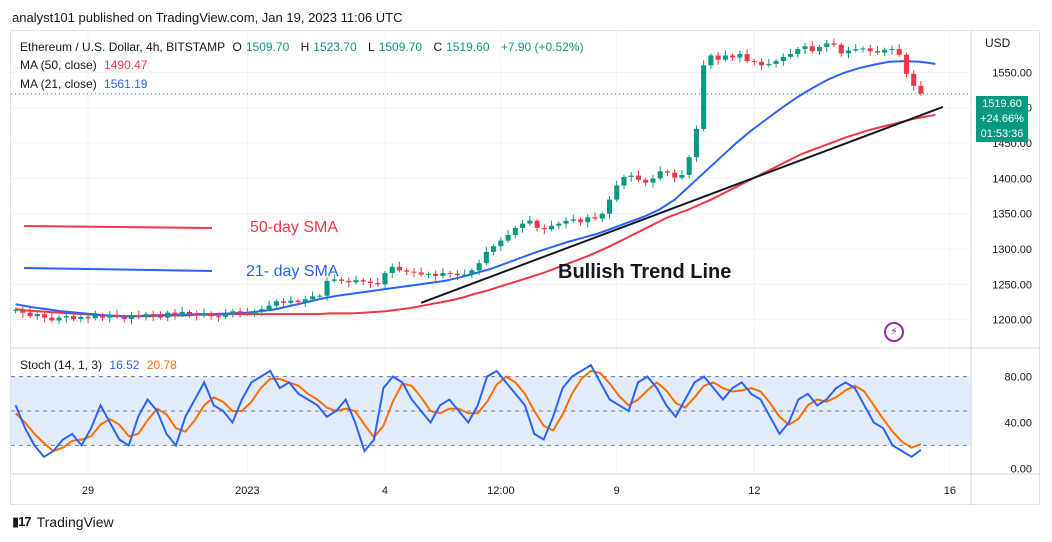  Describe the element at coordinates (335, 47) in the screenshot. I see `high-value: 1523.70` at that location.